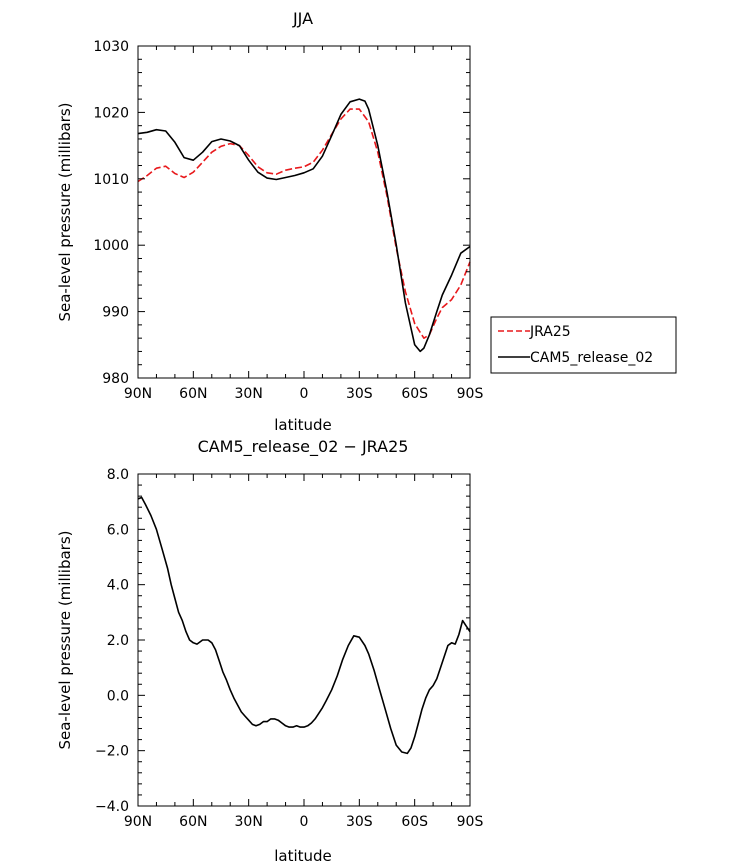 The width and height of the screenshot is (733, 866). Describe the element at coordinates (118, 641) in the screenshot. I see `y-tick-label: 2.0` at that location.